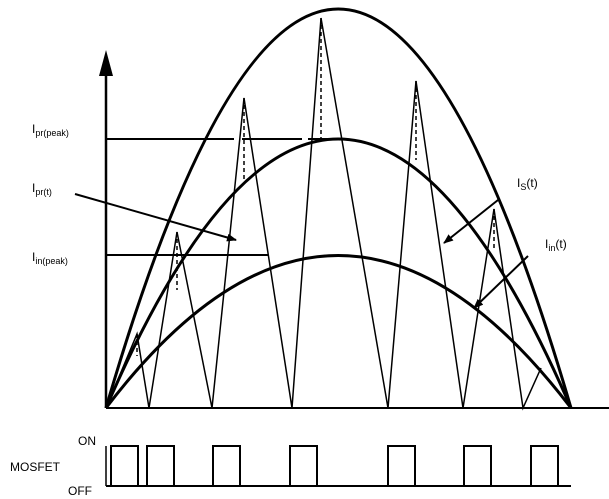 The image size is (609, 499). I want to click on y-axis-arrow, so click(106, 63).